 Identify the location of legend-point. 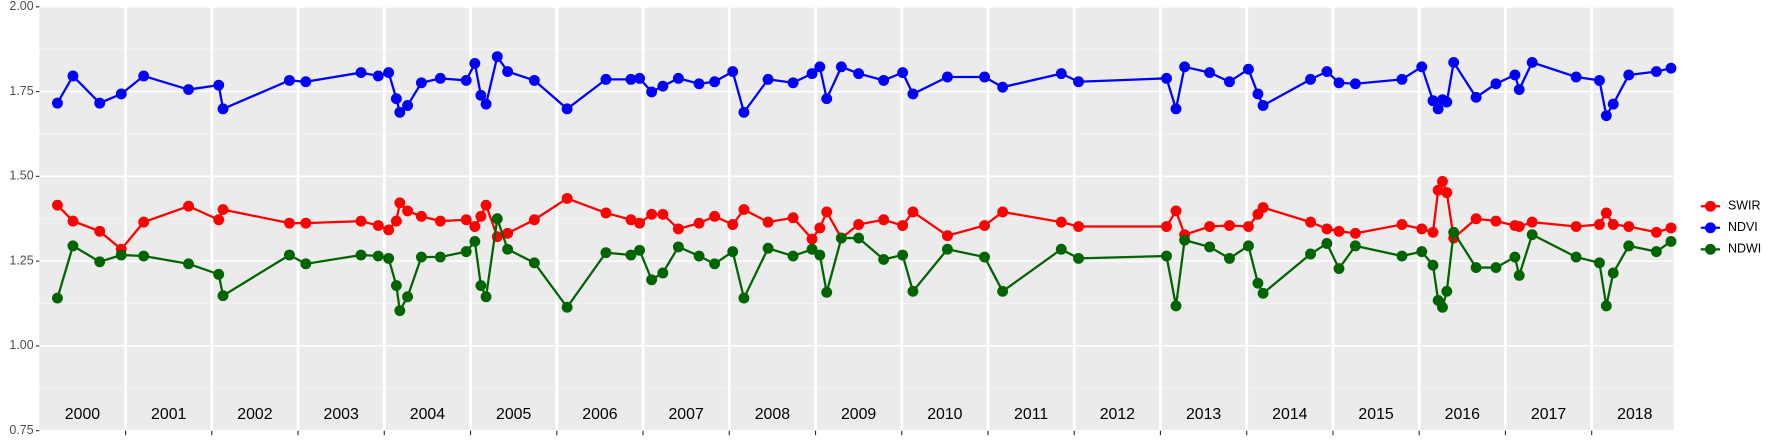
(1710, 228).